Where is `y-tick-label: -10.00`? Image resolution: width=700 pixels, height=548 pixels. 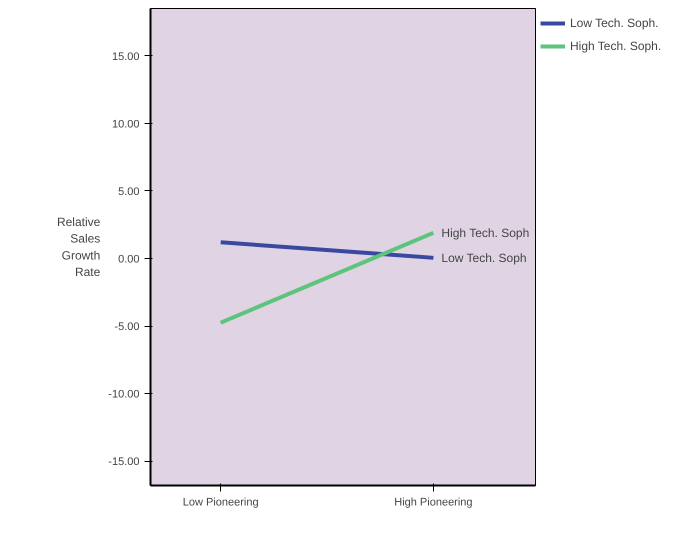
y-tick-label: -10.00 is located at coordinates (124, 394).